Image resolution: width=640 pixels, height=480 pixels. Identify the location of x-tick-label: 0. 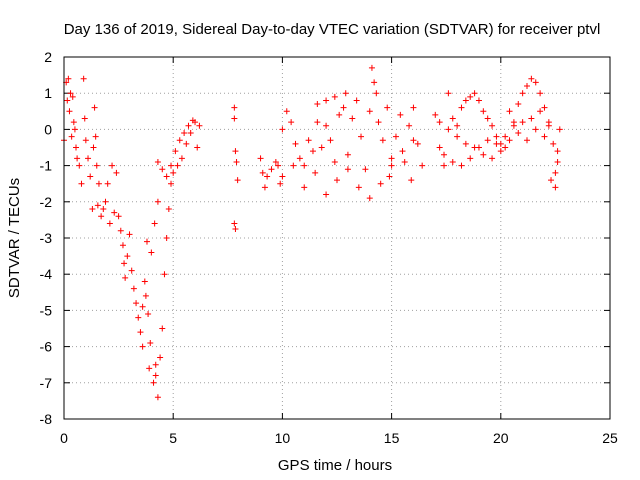
(64, 438).